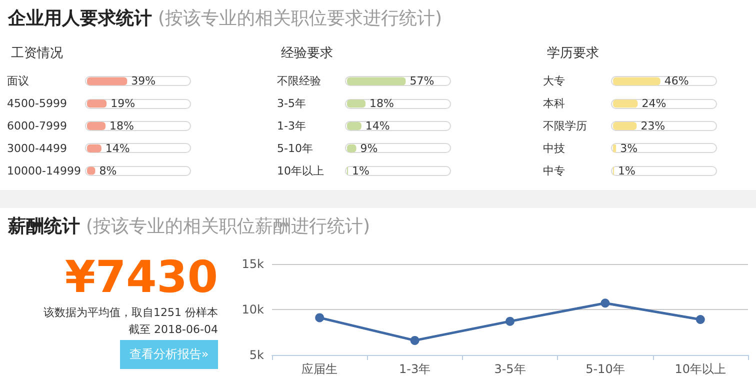  Describe the element at coordinates (295, 148) in the screenshot. I see `y-tick-label: 5-10年` at that location.